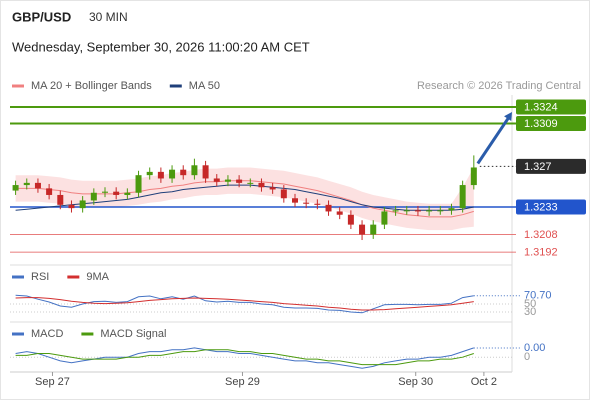 Image resolution: width=590 pixels, height=400 pixels. Describe the element at coordinates (530, 312) in the screenshot. I see `y-tick-label: 30` at that location.